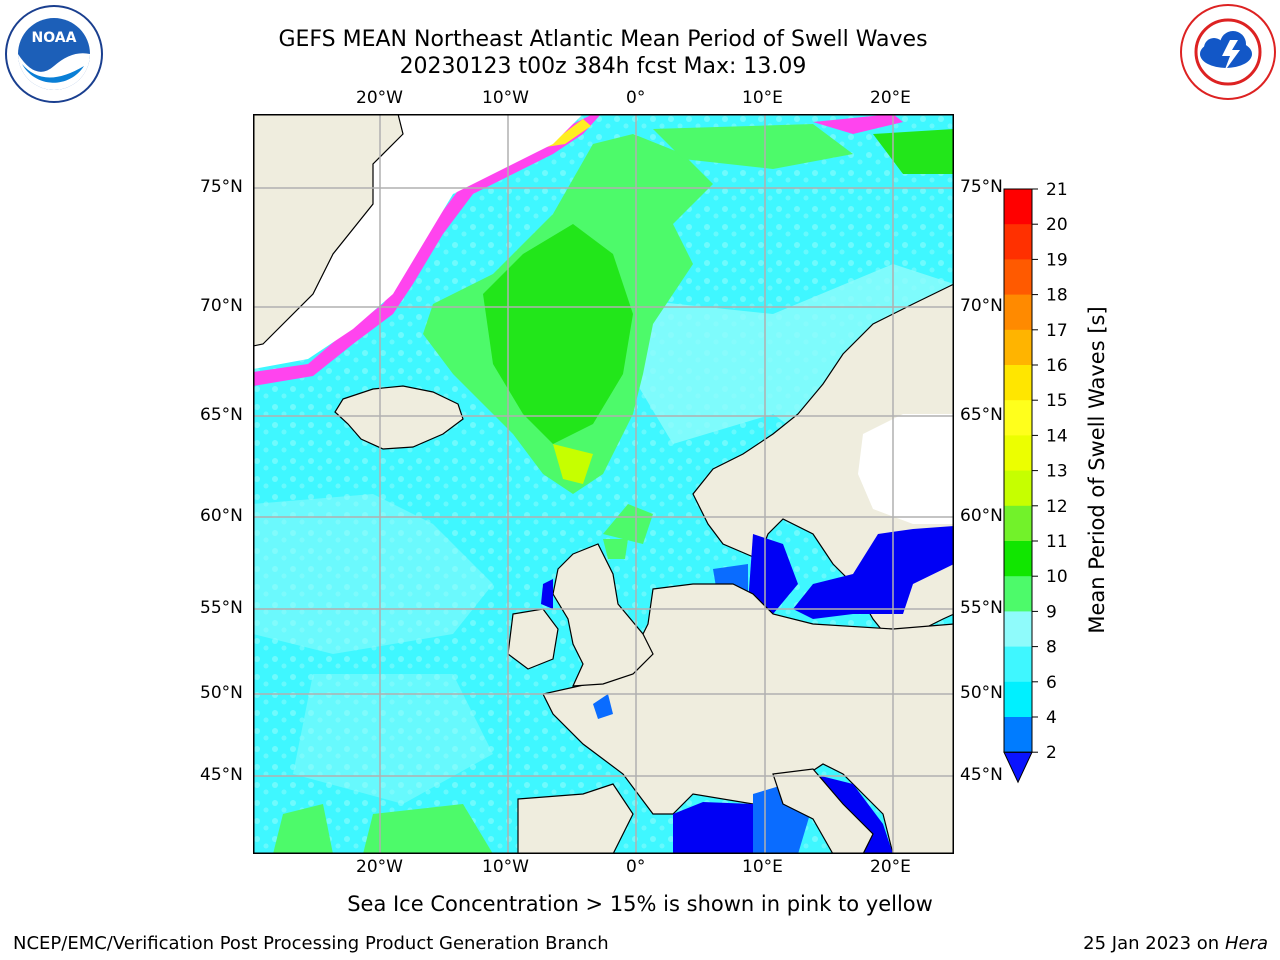 Image resolution: width=1280 pixels, height=960 pixels. Describe the element at coordinates (890, 867) in the screenshot. I see `lon-label-bottom: 20°E` at that location.